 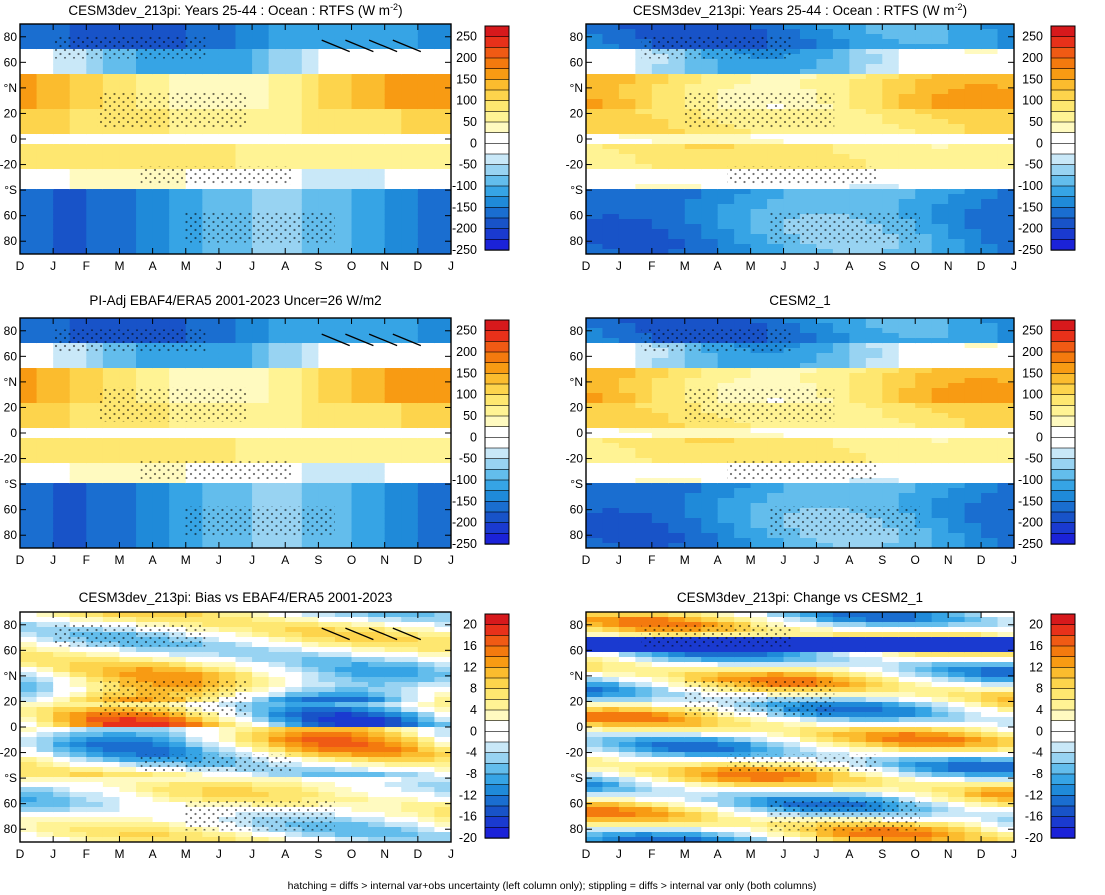 What do you see at coordinates (1032, 101) in the screenshot?
I see `colorbar-label: 100` at bounding box center [1032, 101].